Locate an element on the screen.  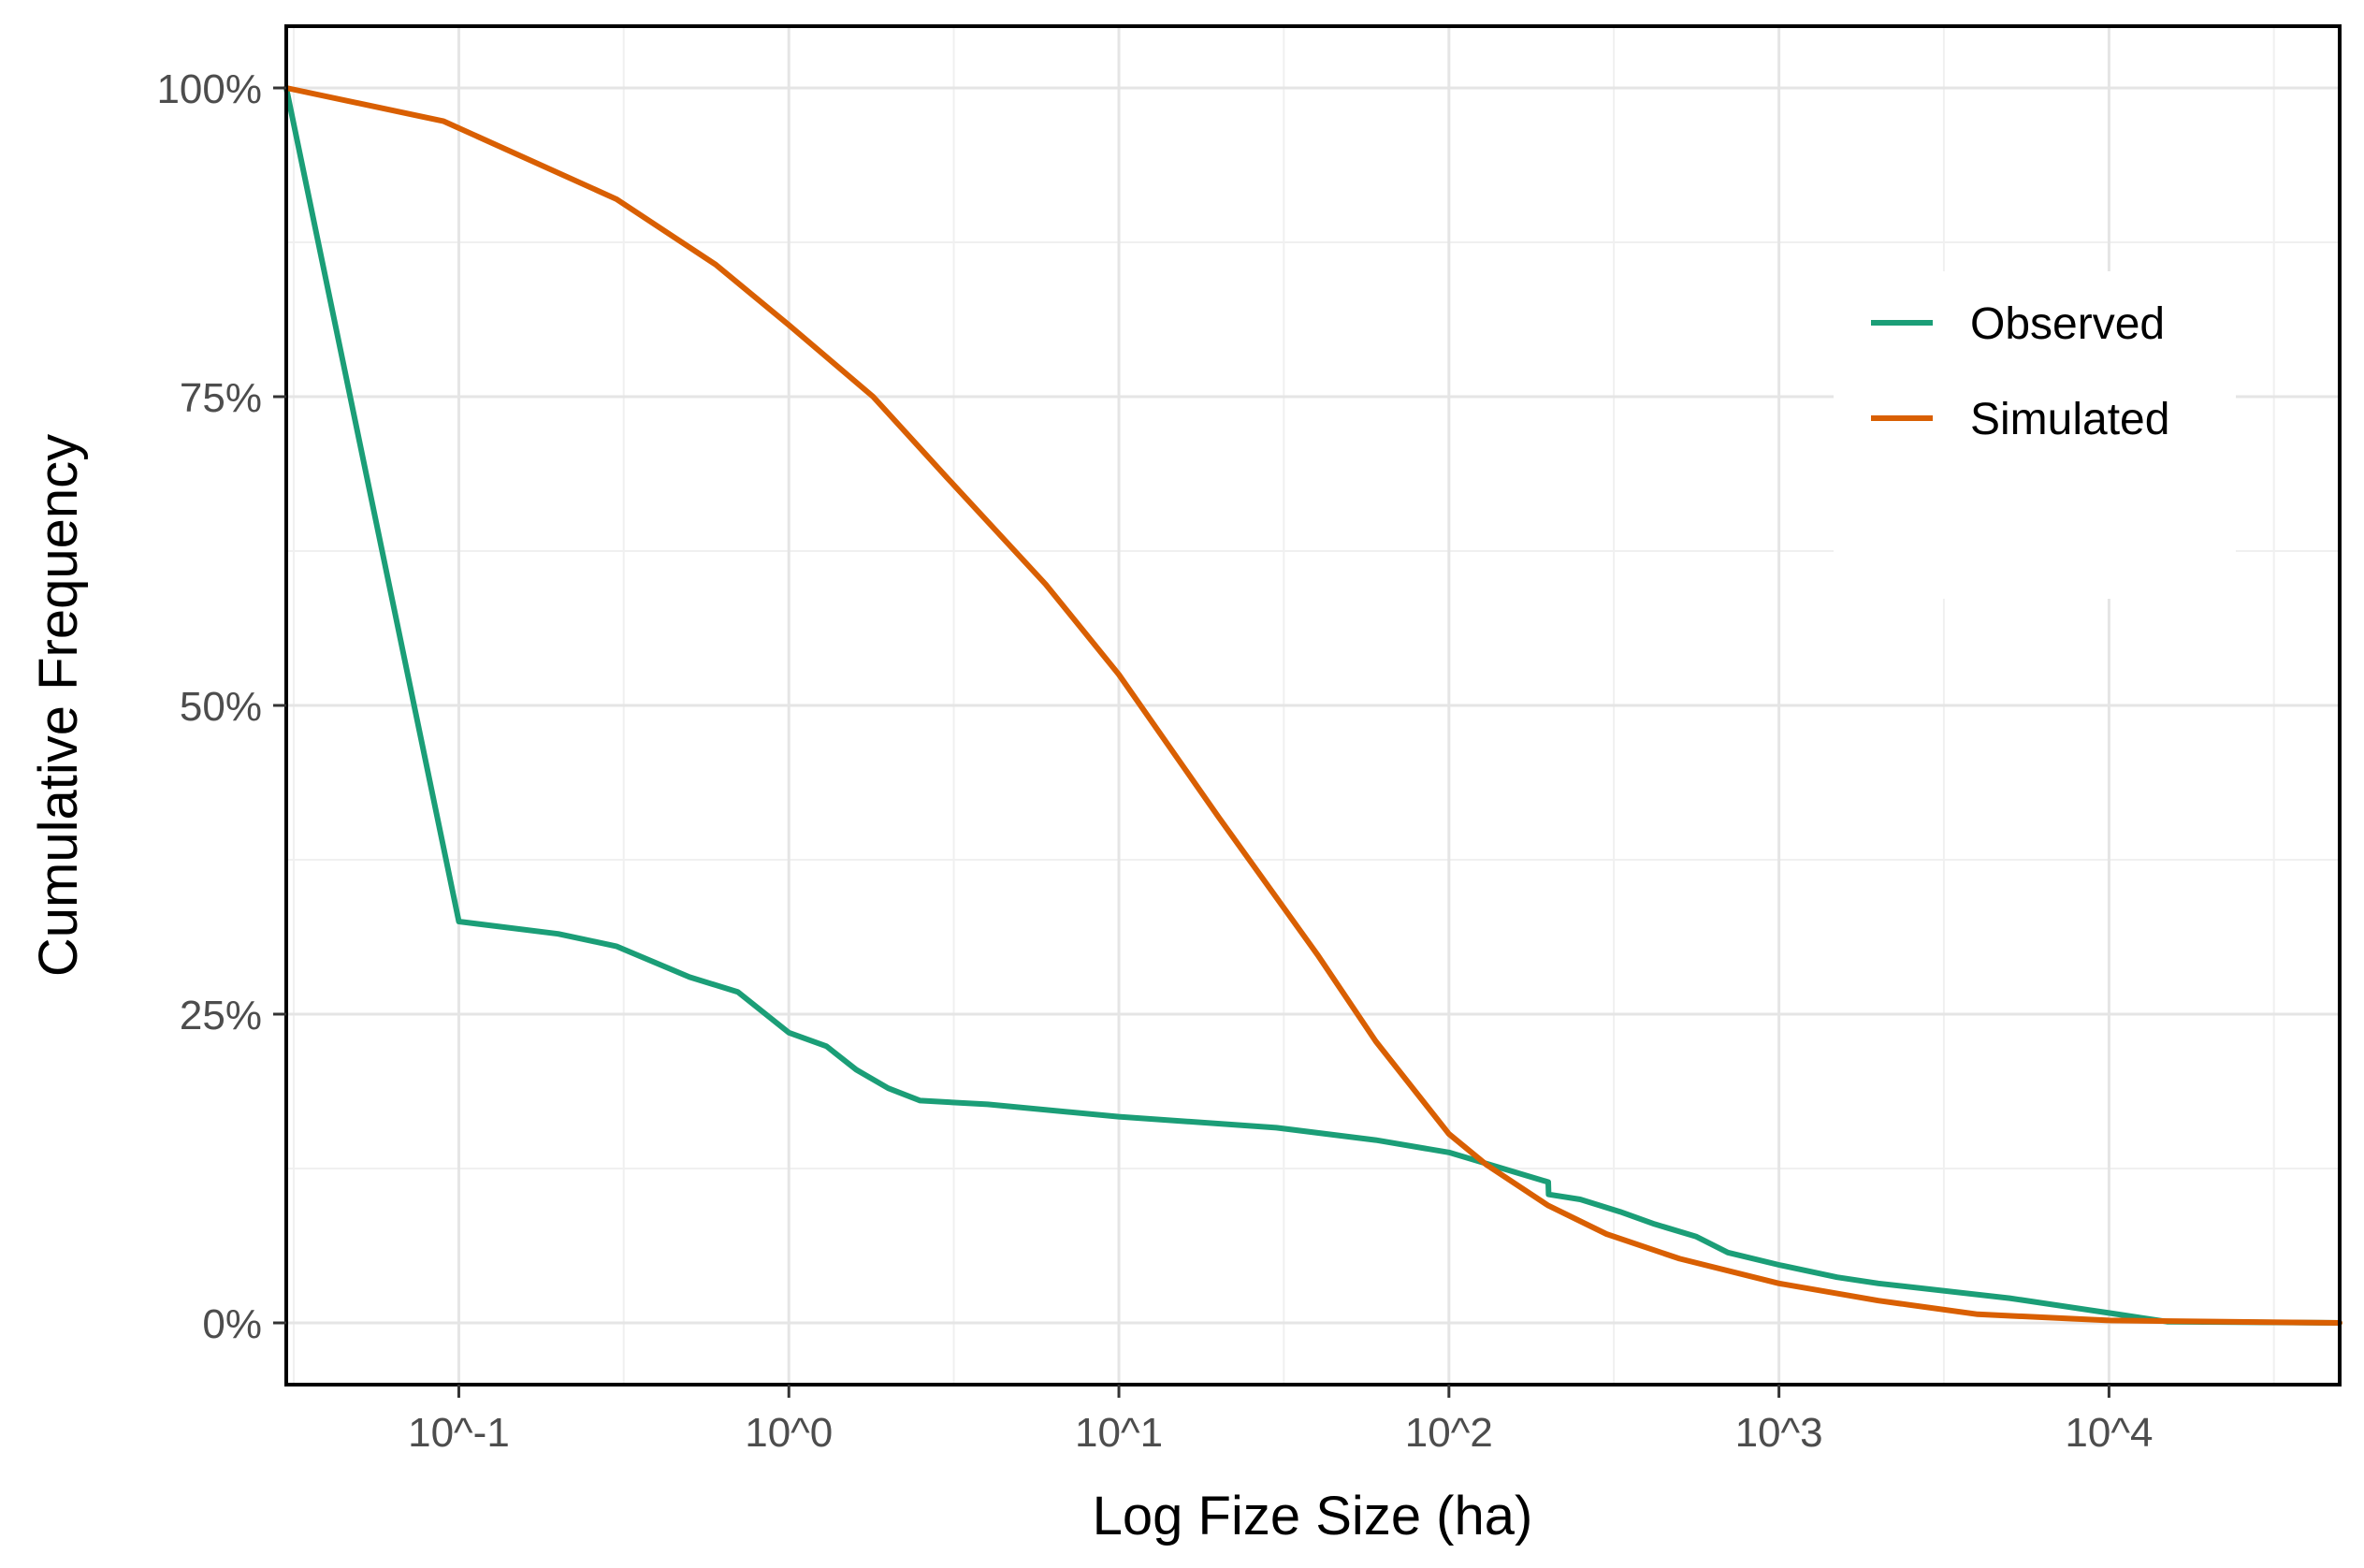
y-tick-label: 75% is located at coordinates (221, 398).